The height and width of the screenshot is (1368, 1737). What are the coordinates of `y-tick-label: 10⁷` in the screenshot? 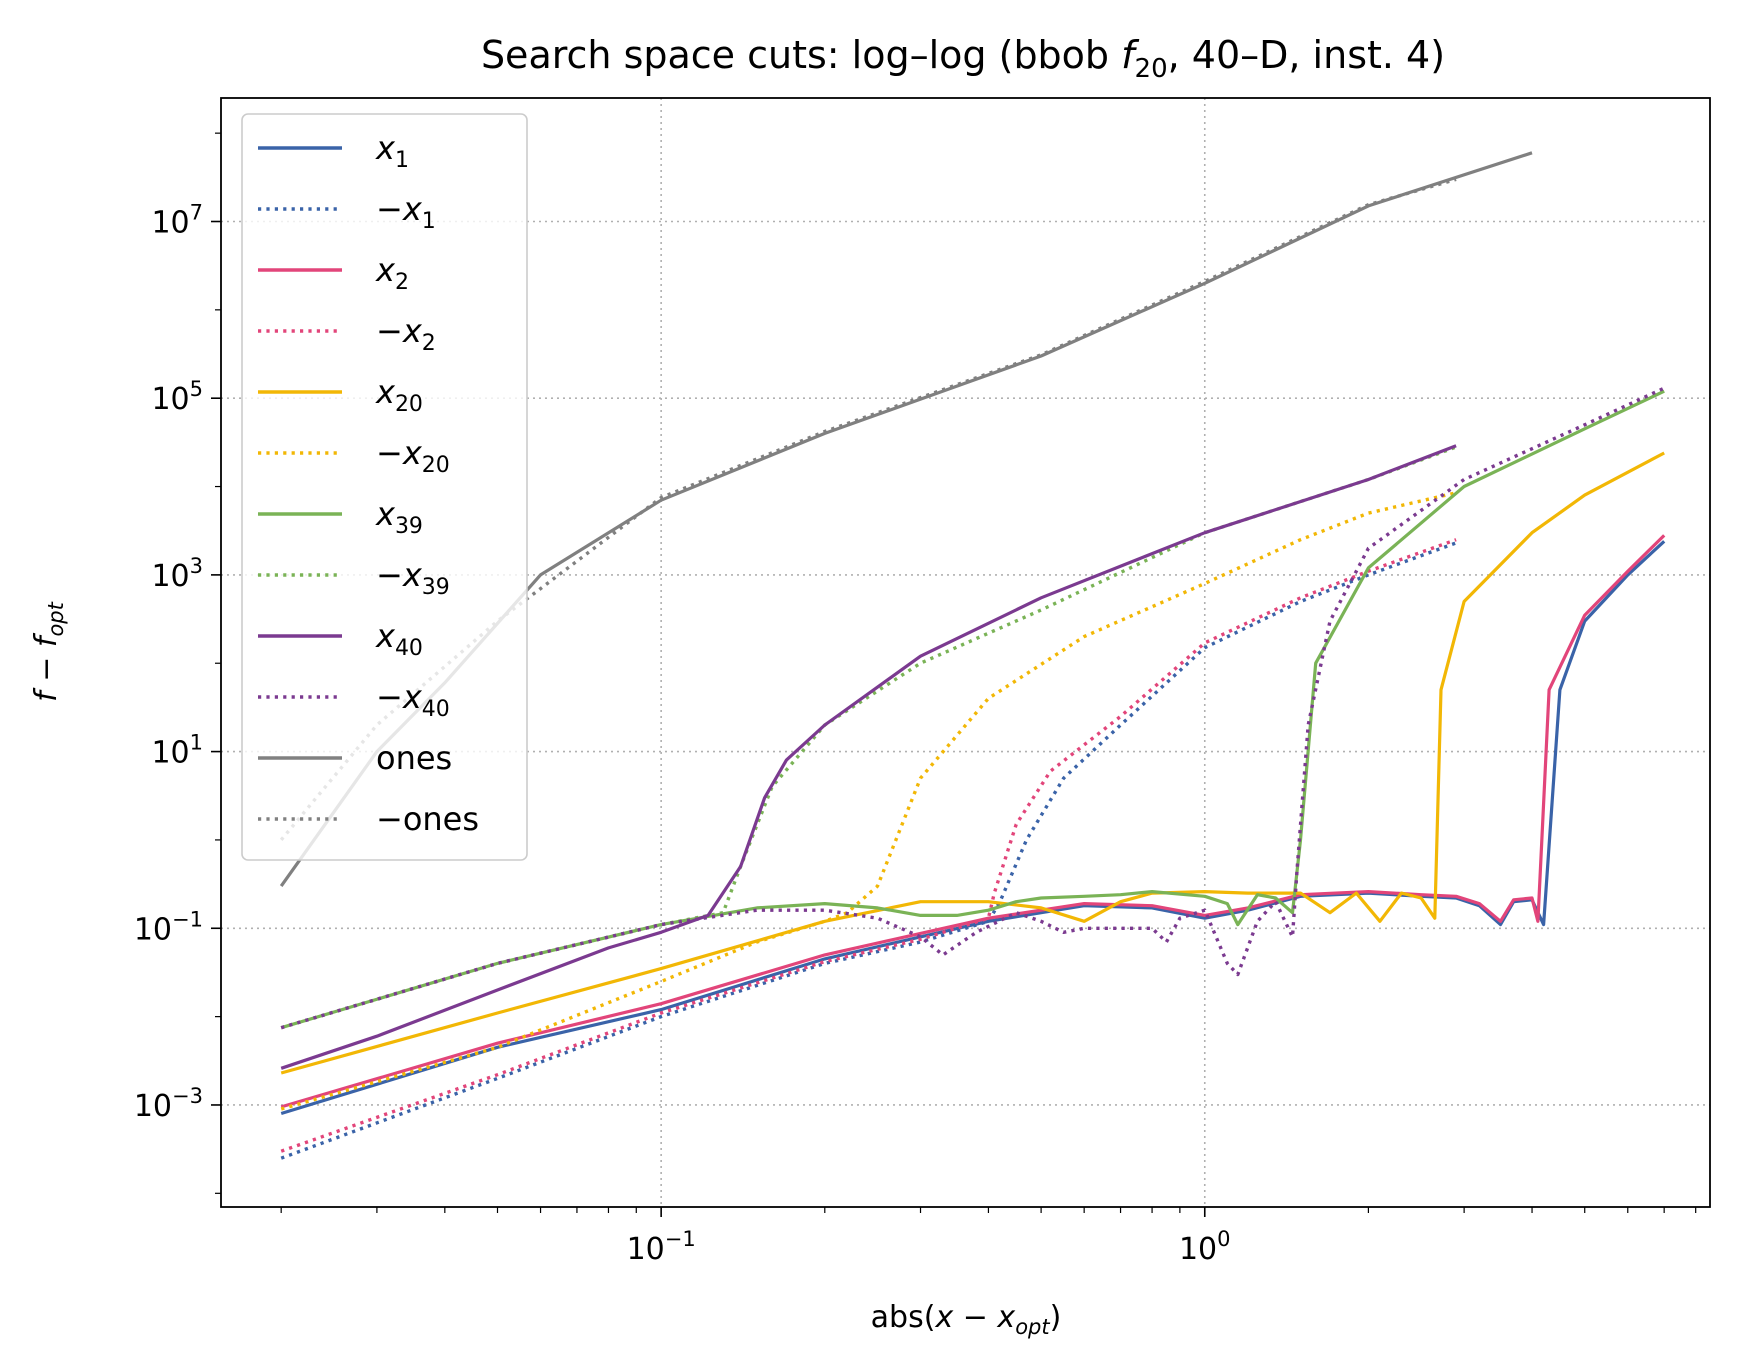 It's located at (177, 221).